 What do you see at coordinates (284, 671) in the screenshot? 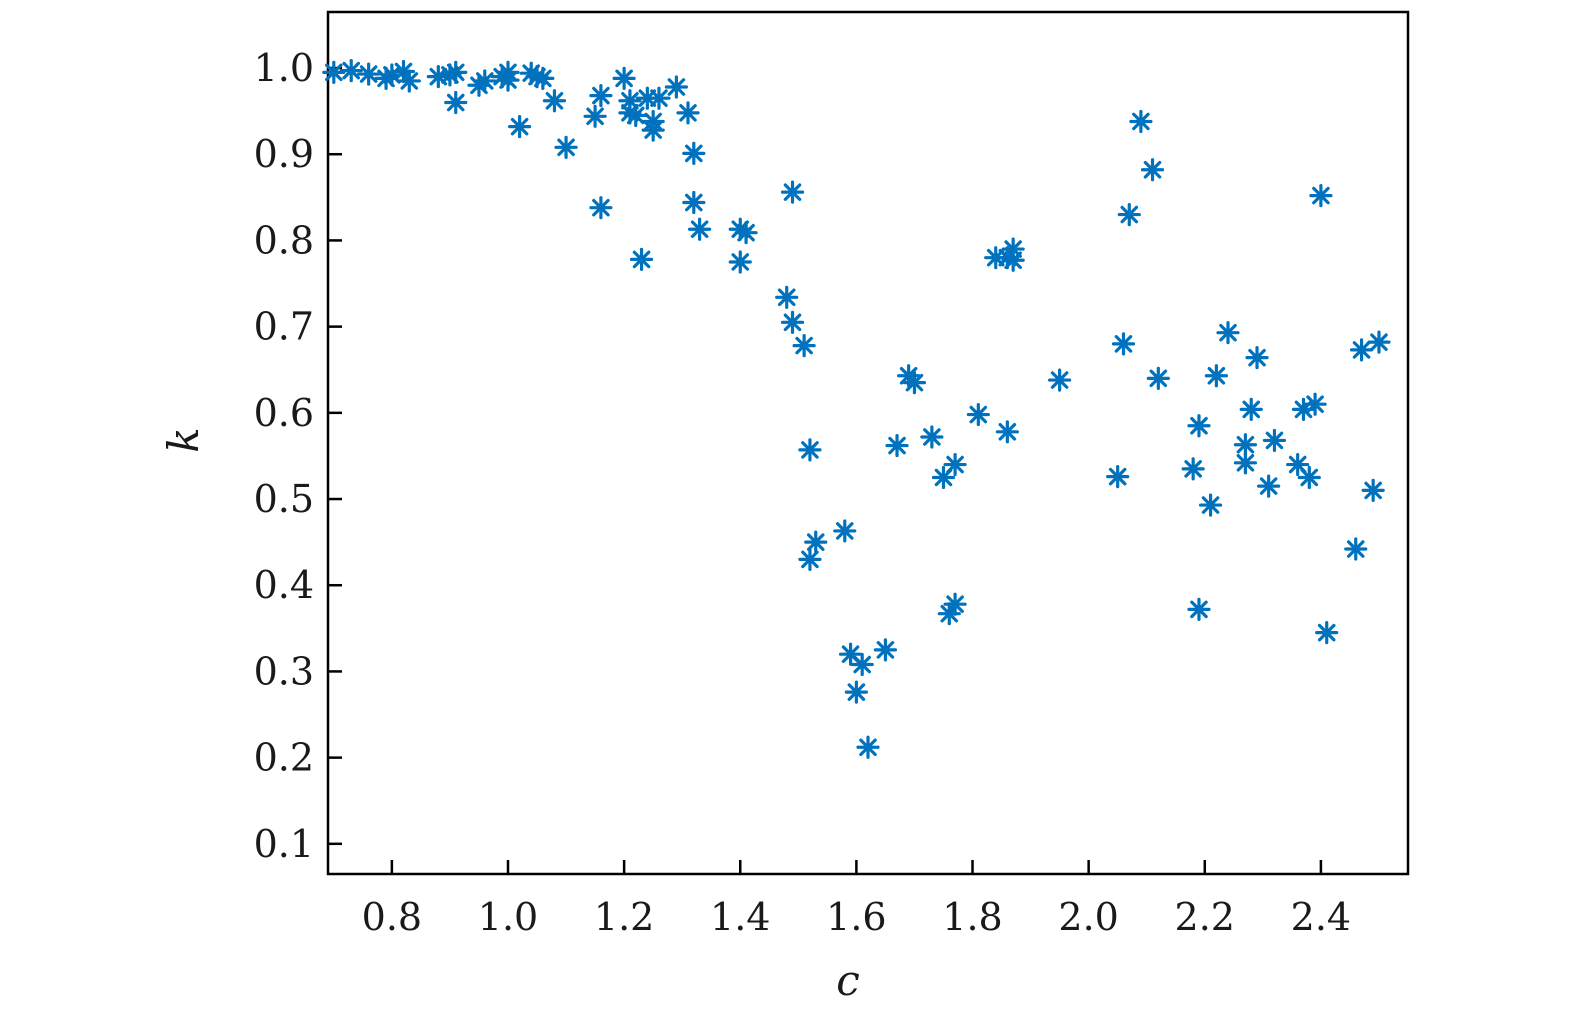
I see `y-tick-label: 0.3` at bounding box center [284, 671].